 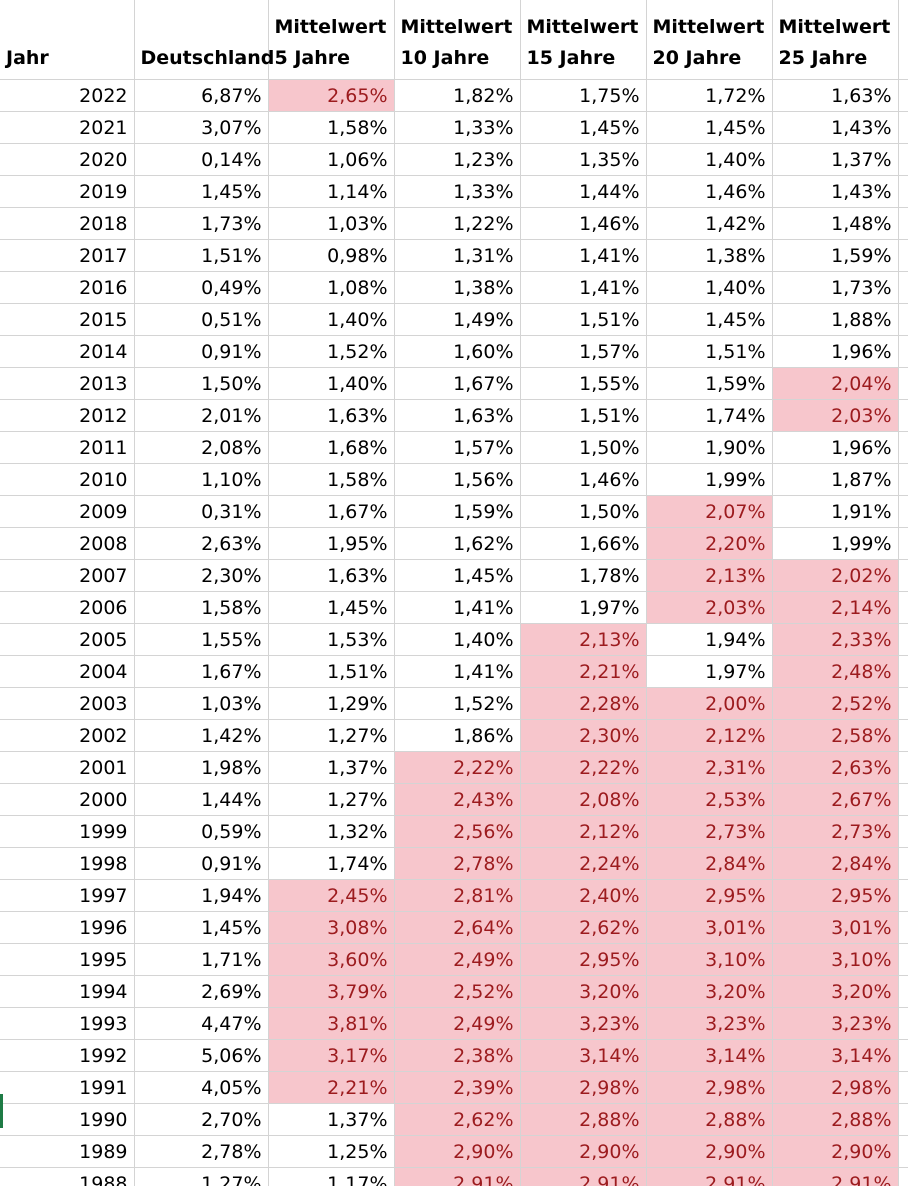 What do you see at coordinates (835, 959) in the screenshot?
I see `cell-mw25: 3,10%` at bounding box center [835, 959].